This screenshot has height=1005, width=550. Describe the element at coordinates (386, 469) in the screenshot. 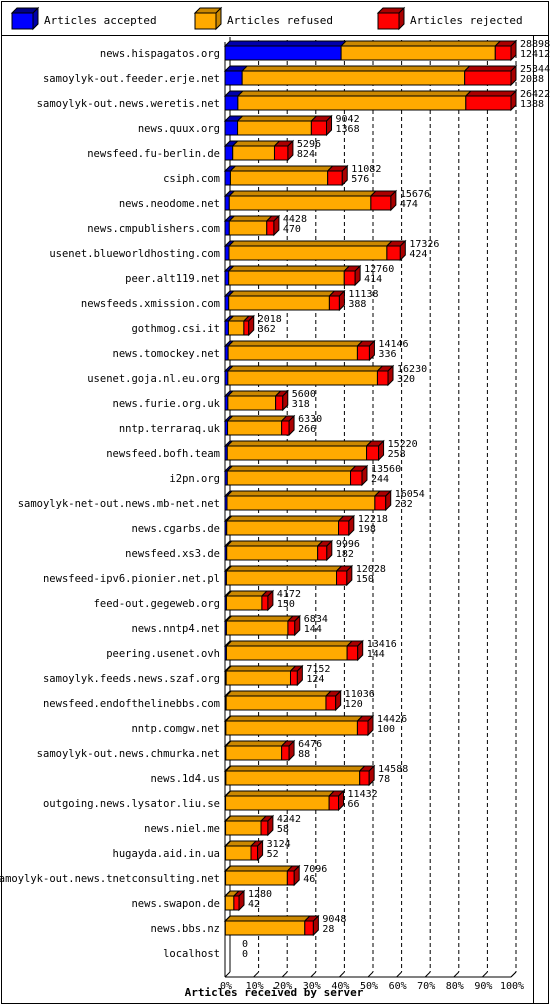

I see `total-value-label: 13560` at that location.